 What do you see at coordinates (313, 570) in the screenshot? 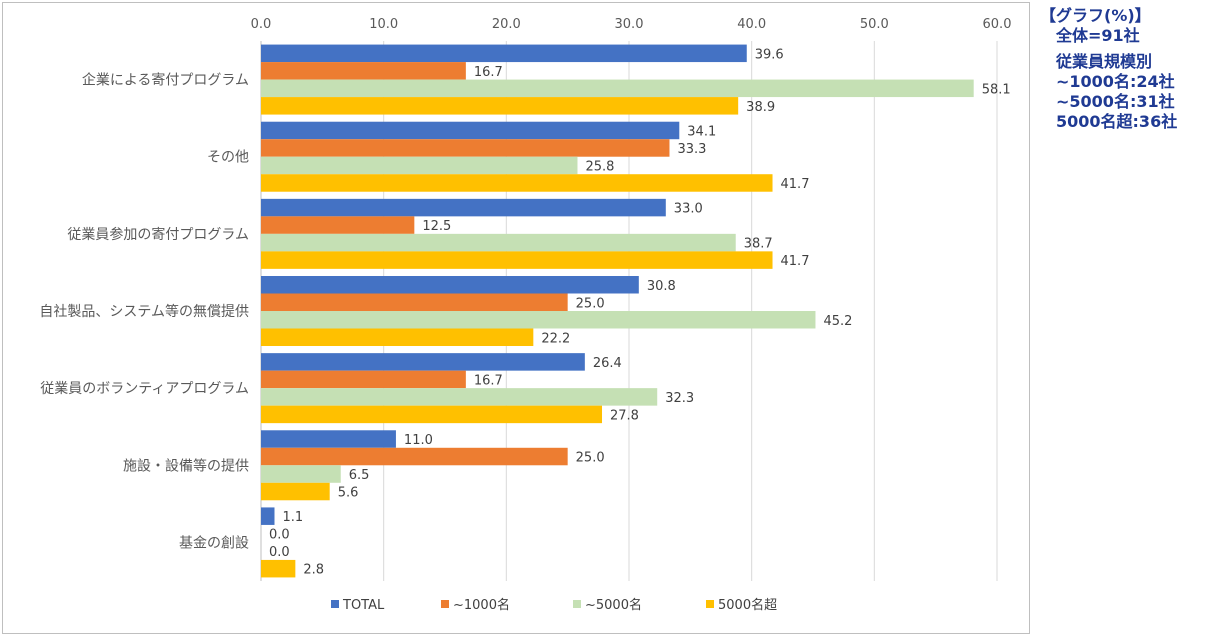
I see `data-label: 2.8` at bounding box center [313, 570].